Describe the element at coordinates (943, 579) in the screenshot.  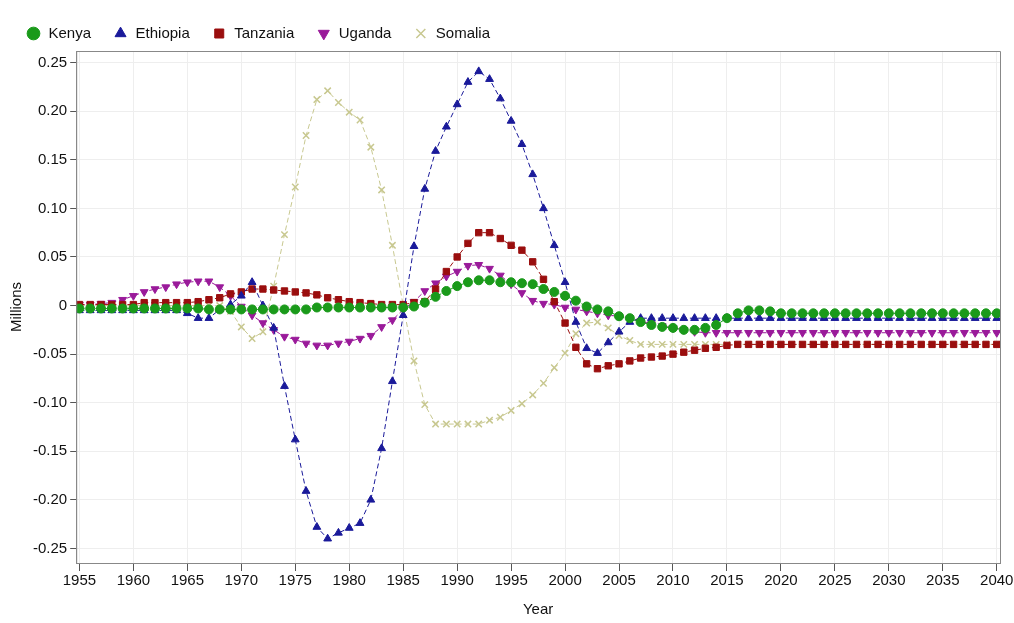
I see `x-tick-label: 2035` at that location.